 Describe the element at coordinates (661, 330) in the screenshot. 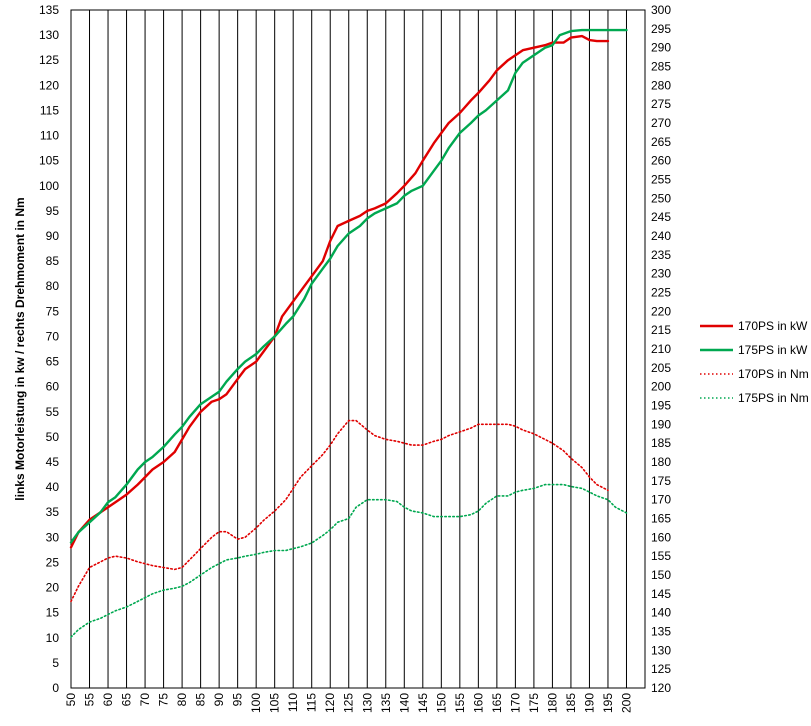

I see `right-tick-label: 215` at that location.